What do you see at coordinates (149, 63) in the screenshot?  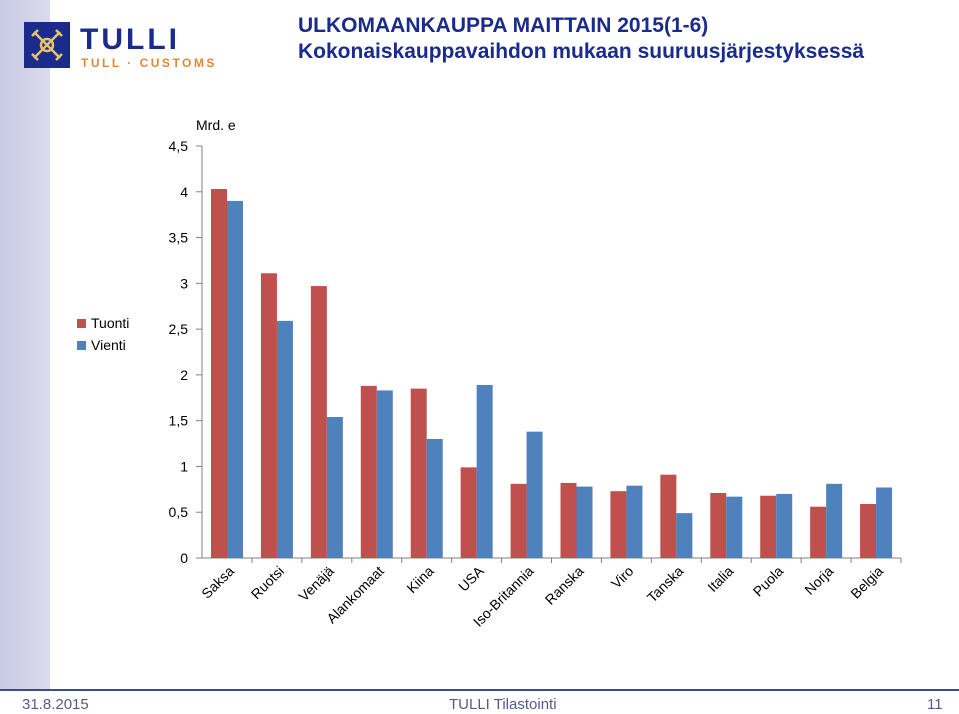 I see `logo-tagline: TULL · CUSTOMS` at bounding box center [149, 63].